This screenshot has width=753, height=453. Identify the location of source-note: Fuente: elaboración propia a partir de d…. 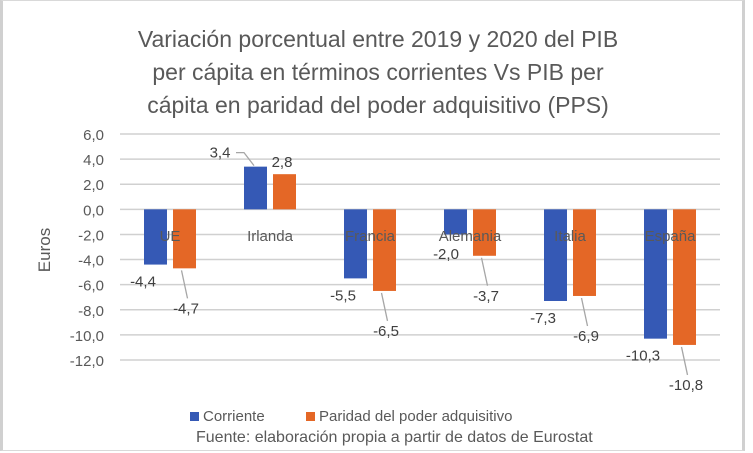
(394, 437).